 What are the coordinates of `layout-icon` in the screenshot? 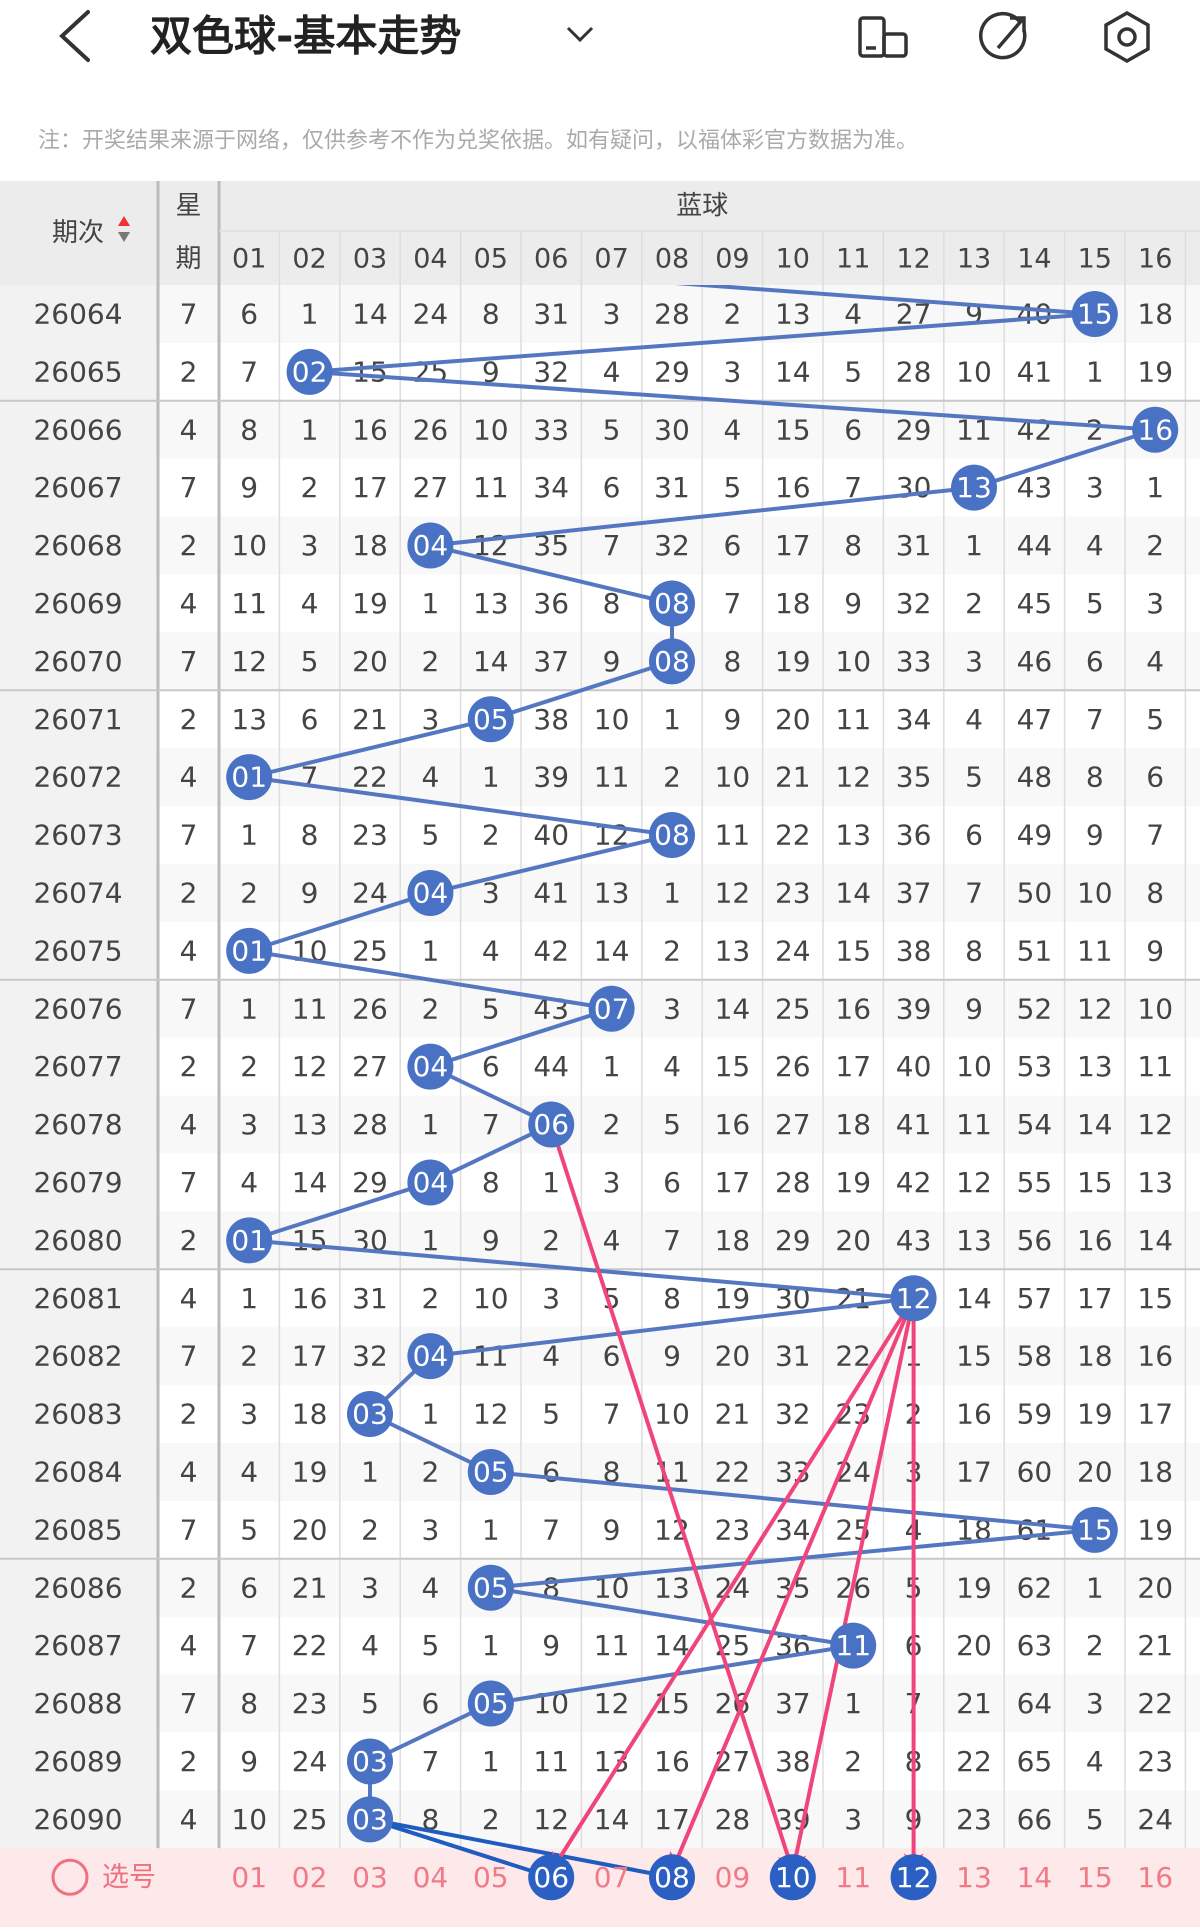 It's located at (883, 37).